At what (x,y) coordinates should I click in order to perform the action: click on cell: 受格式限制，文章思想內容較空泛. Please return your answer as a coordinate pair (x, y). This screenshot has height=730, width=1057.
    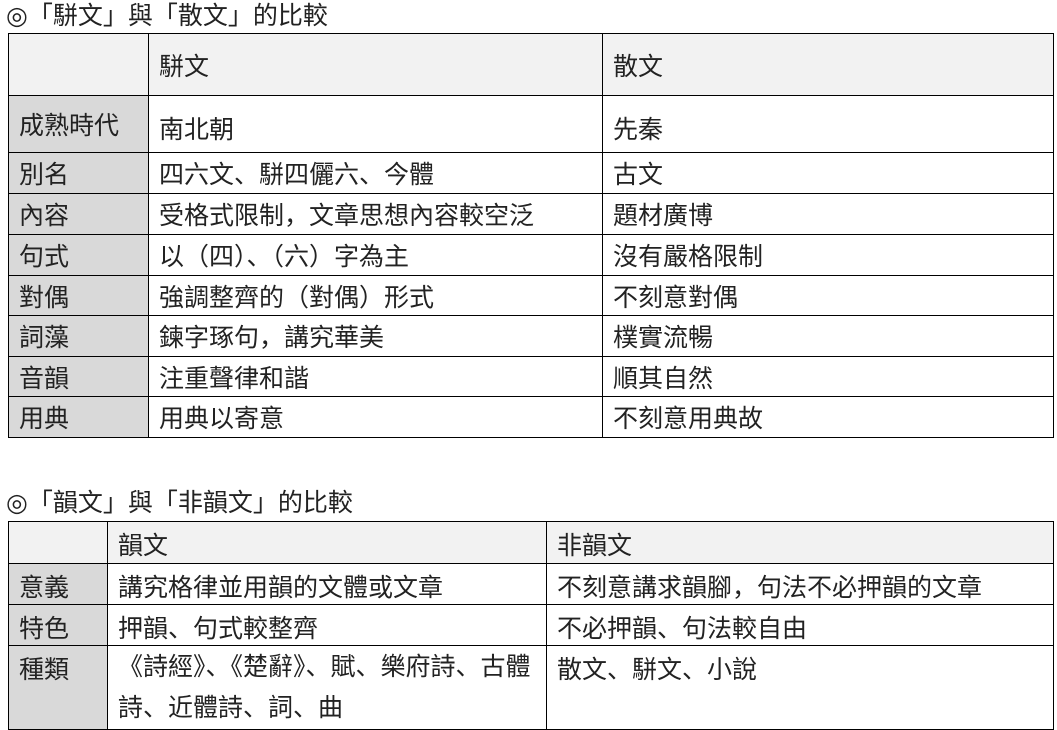
    Looking at the image, I should click on (375, 214).